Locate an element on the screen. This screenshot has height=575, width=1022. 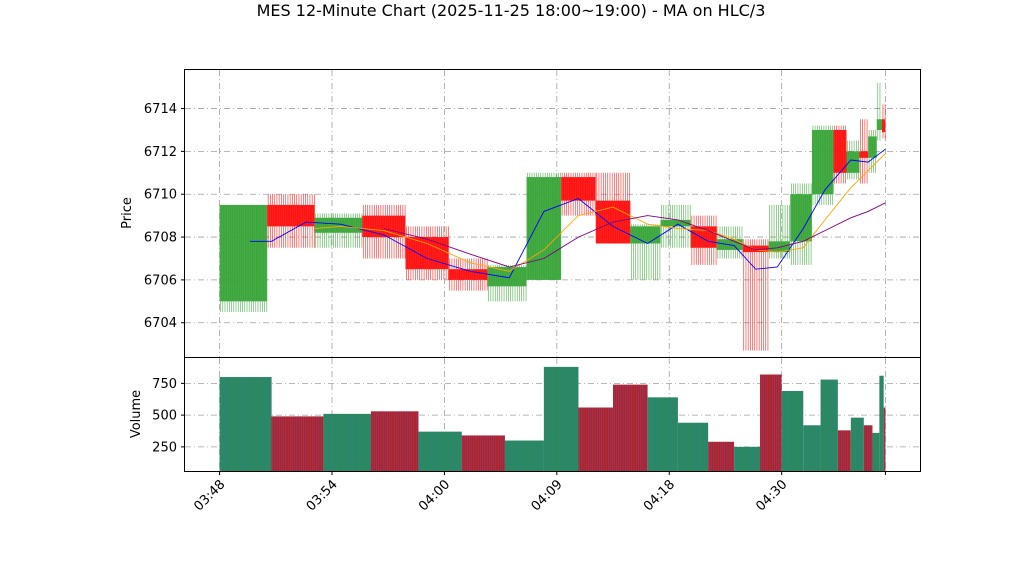
volume-bars is located at coordinates (552, 418).